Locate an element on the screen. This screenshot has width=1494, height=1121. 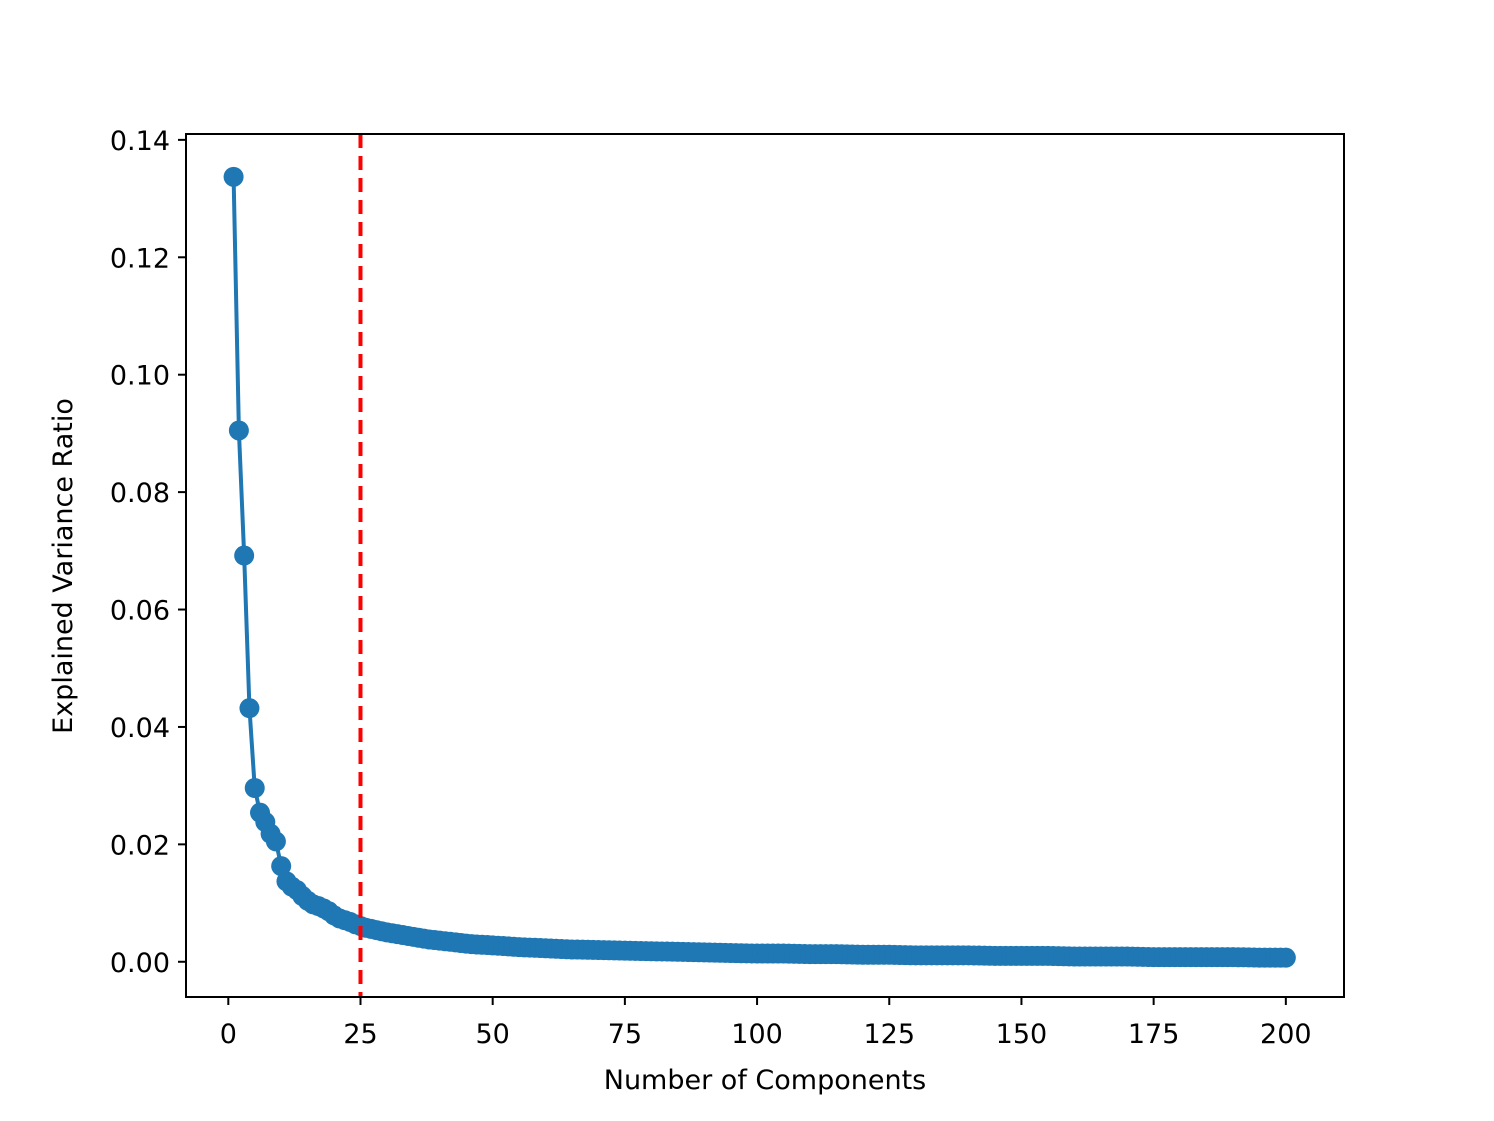
x-tick-label: 75 is located at coordinates (625, 1034).